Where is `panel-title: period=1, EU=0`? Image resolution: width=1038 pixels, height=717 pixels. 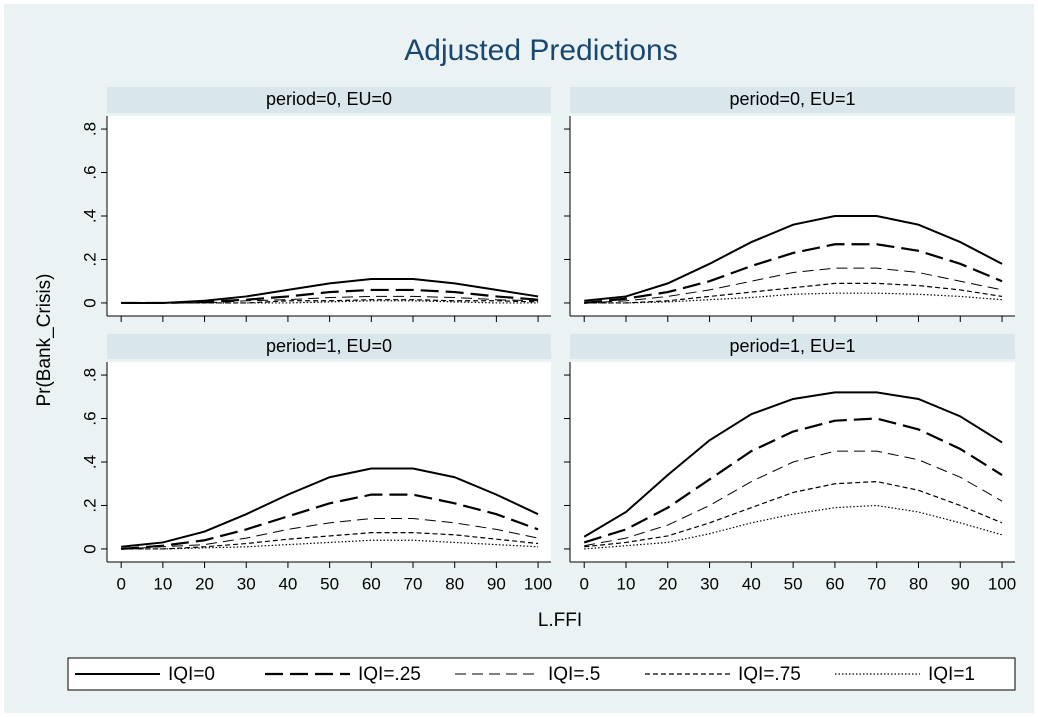 panel-title: period=1, EU=0 is located at coordinates (329, 346).